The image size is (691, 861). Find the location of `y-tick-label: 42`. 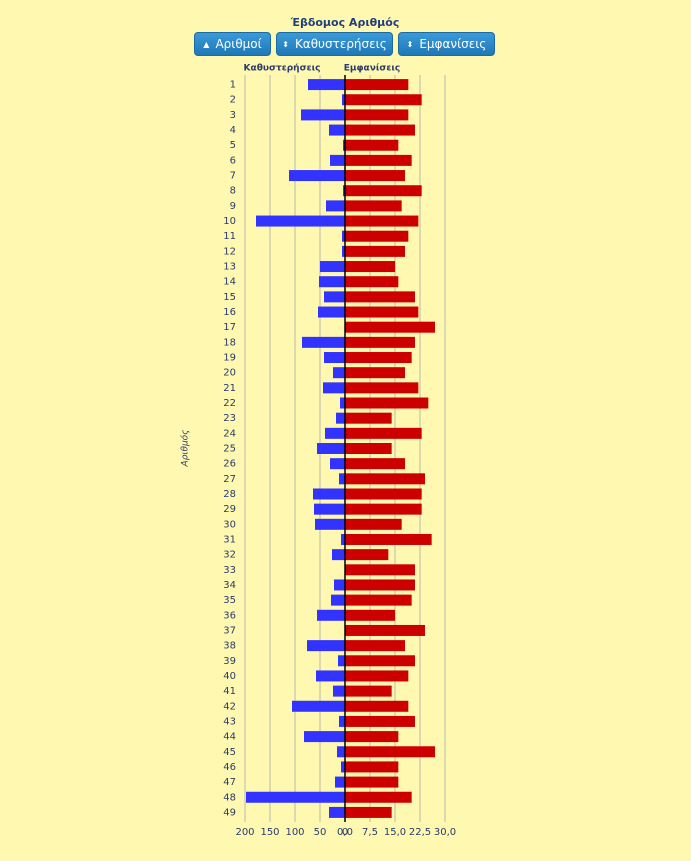

y-tick-label: 42 is located at coordinates (229, 706).